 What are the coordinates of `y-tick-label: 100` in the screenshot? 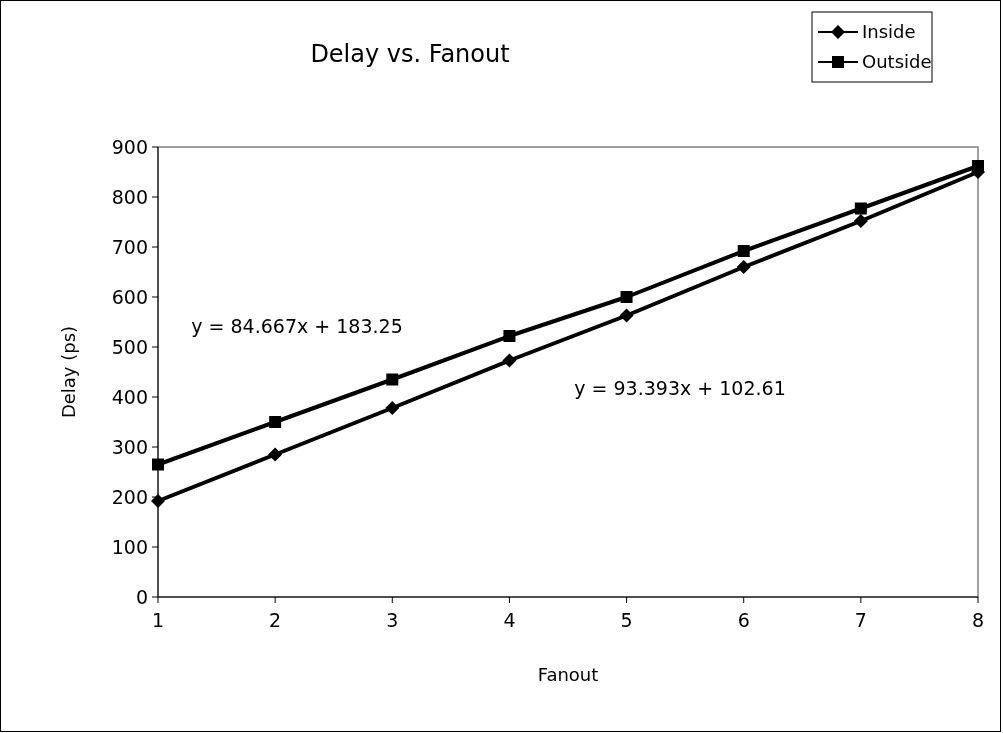 It's located at (129, 546).